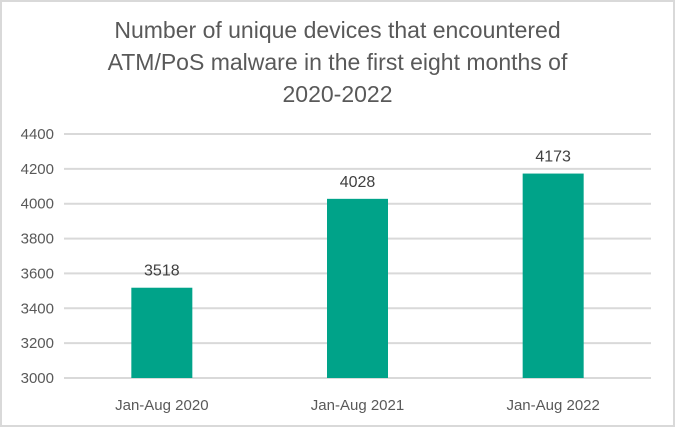  I want to click on chart-title-line-3: 2020-2022, so click(337, 94).